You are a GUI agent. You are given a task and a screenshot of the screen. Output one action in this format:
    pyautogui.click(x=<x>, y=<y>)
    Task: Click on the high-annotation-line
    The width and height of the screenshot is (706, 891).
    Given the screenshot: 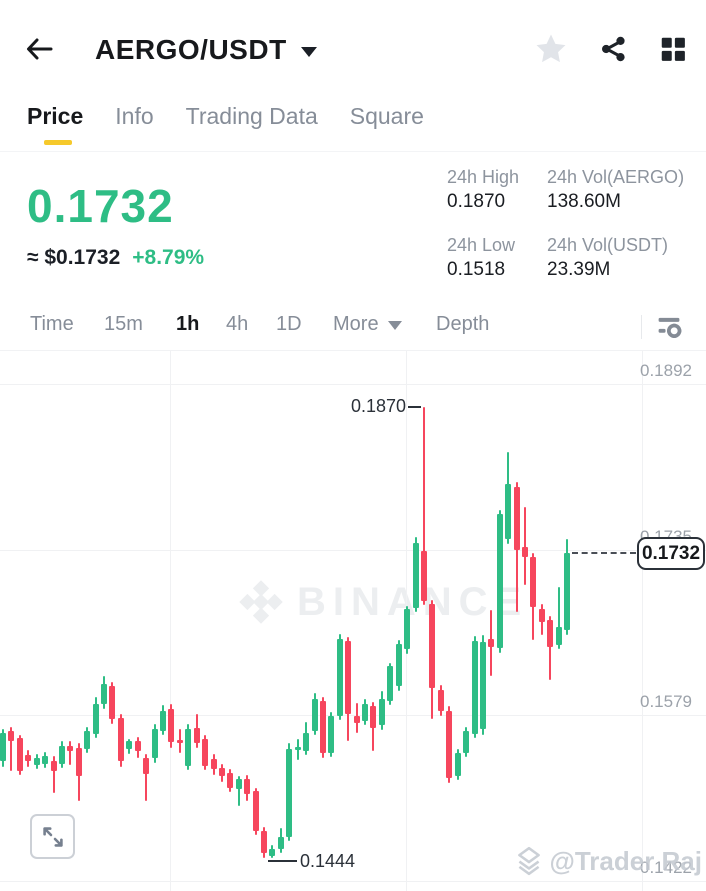 What is the action you would take?
    pyautogui.click(x=414, y=407)
    